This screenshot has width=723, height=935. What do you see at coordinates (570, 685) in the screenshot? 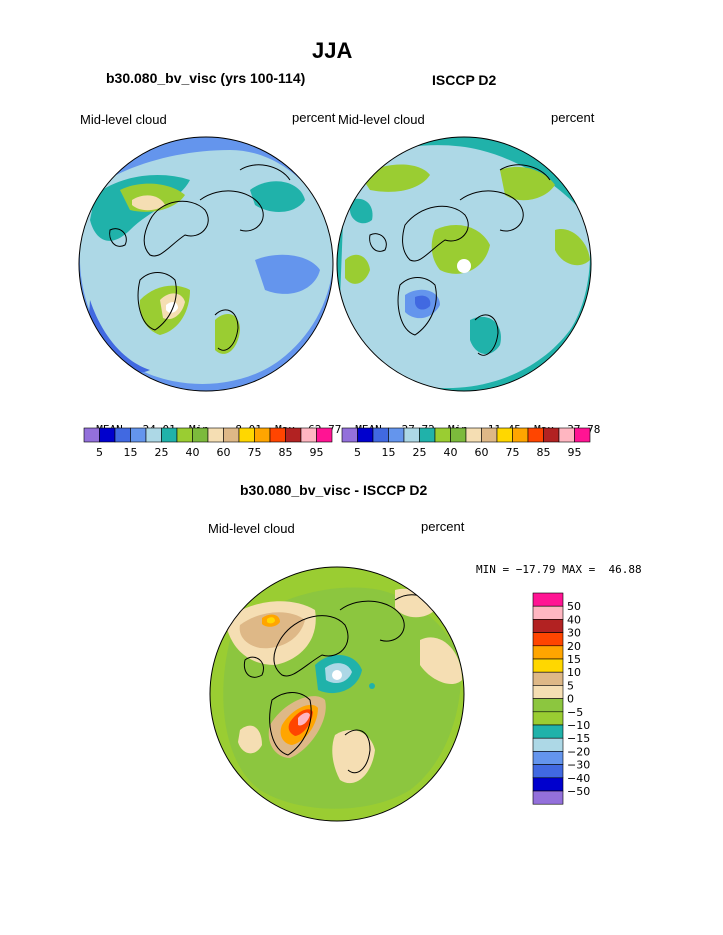
I see `diff-colorbar-tick-label: 5` at bounding box center [570, 685].